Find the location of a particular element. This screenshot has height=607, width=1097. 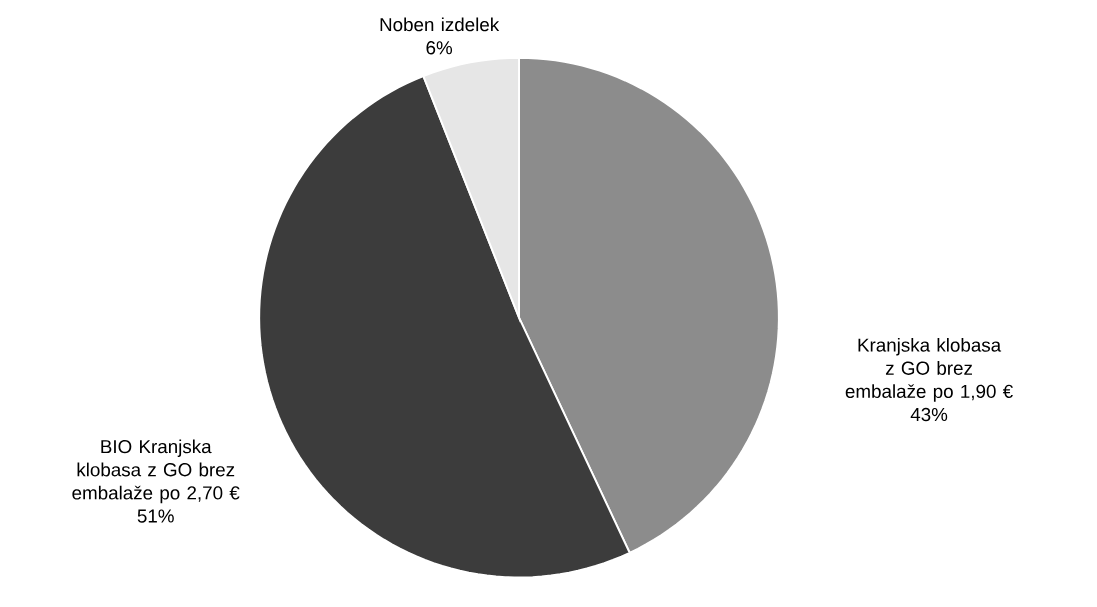

data-label: 43% is located at coordinates (929, 414).